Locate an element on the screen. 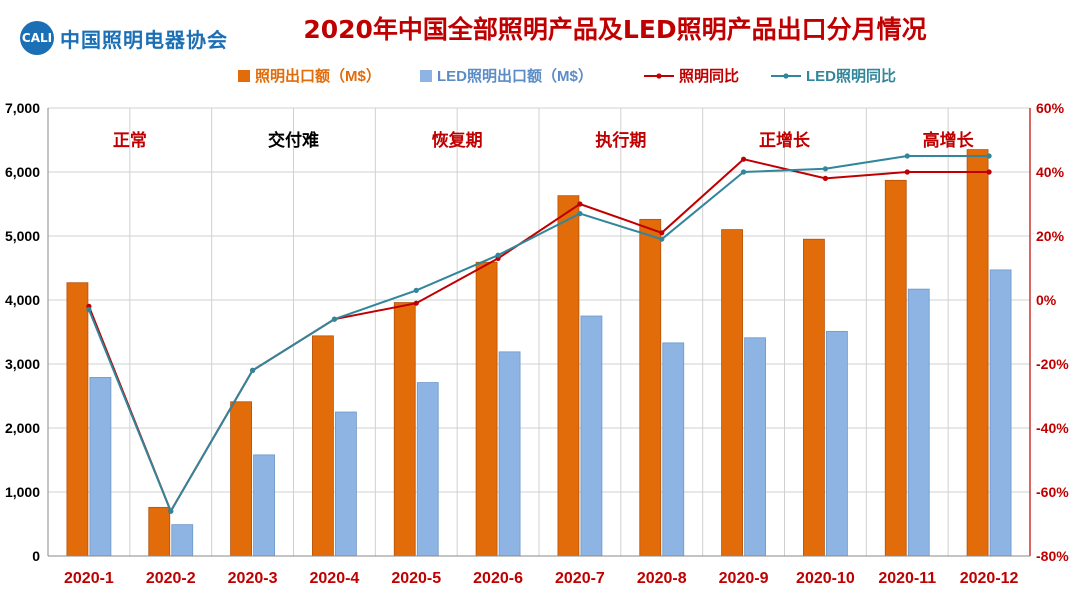 This screenshot has width=1080, height=600. right-tick-label: 40% is located at coordinates (1050, 172).